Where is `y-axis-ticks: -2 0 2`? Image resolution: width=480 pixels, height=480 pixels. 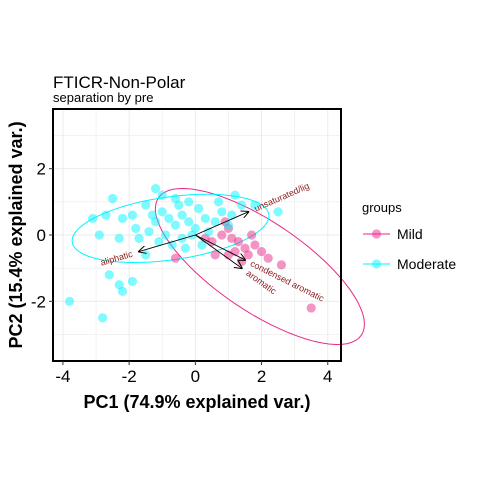
y-axis-ticks: -2 0 2 is located at coordinates (42, 235).